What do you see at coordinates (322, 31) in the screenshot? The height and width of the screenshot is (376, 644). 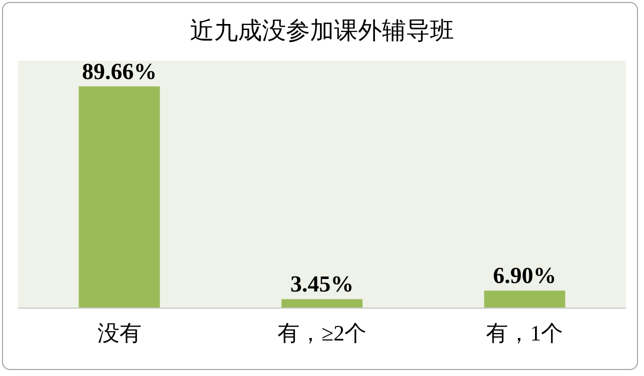 I see `chart-title: 近九成没参加课外辅导班` at bounding box center [322, 31].